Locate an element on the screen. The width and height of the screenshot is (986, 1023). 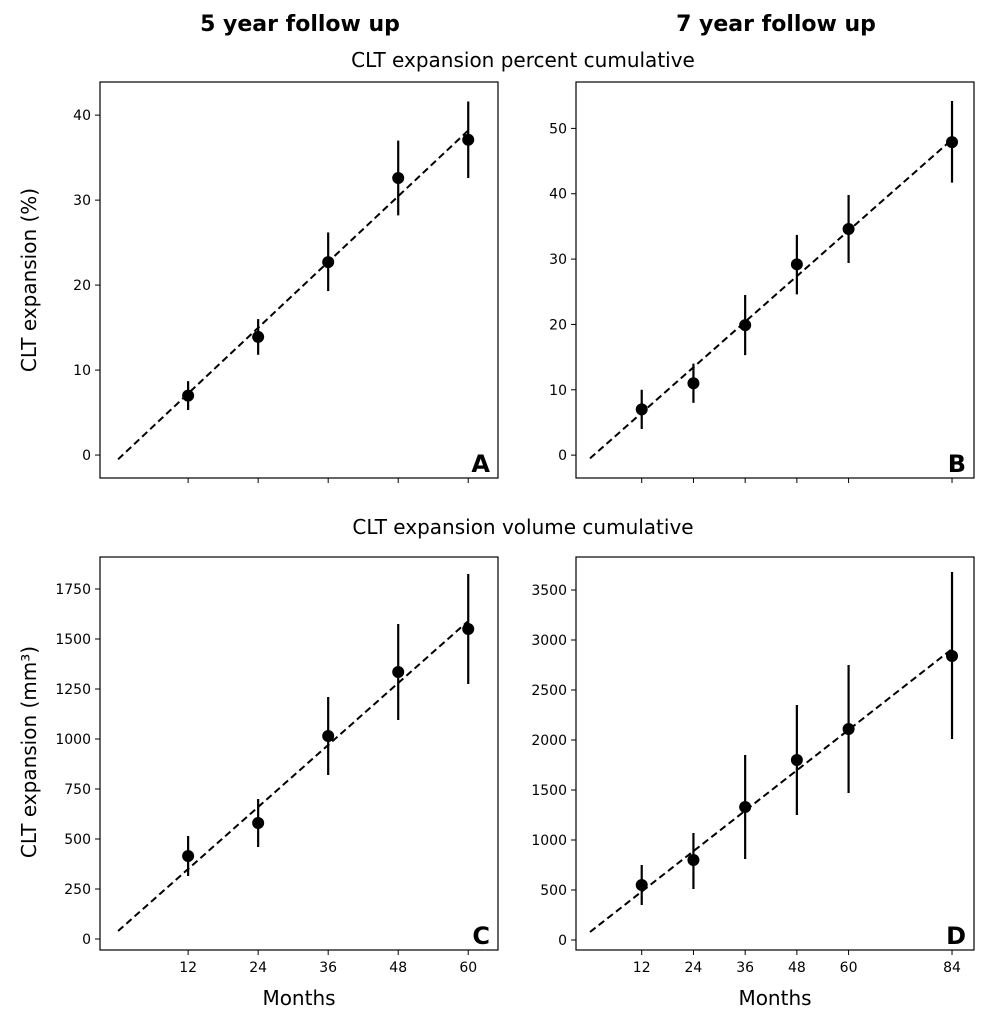
x-tick-label: 84 is located at coordinates (952, 968).